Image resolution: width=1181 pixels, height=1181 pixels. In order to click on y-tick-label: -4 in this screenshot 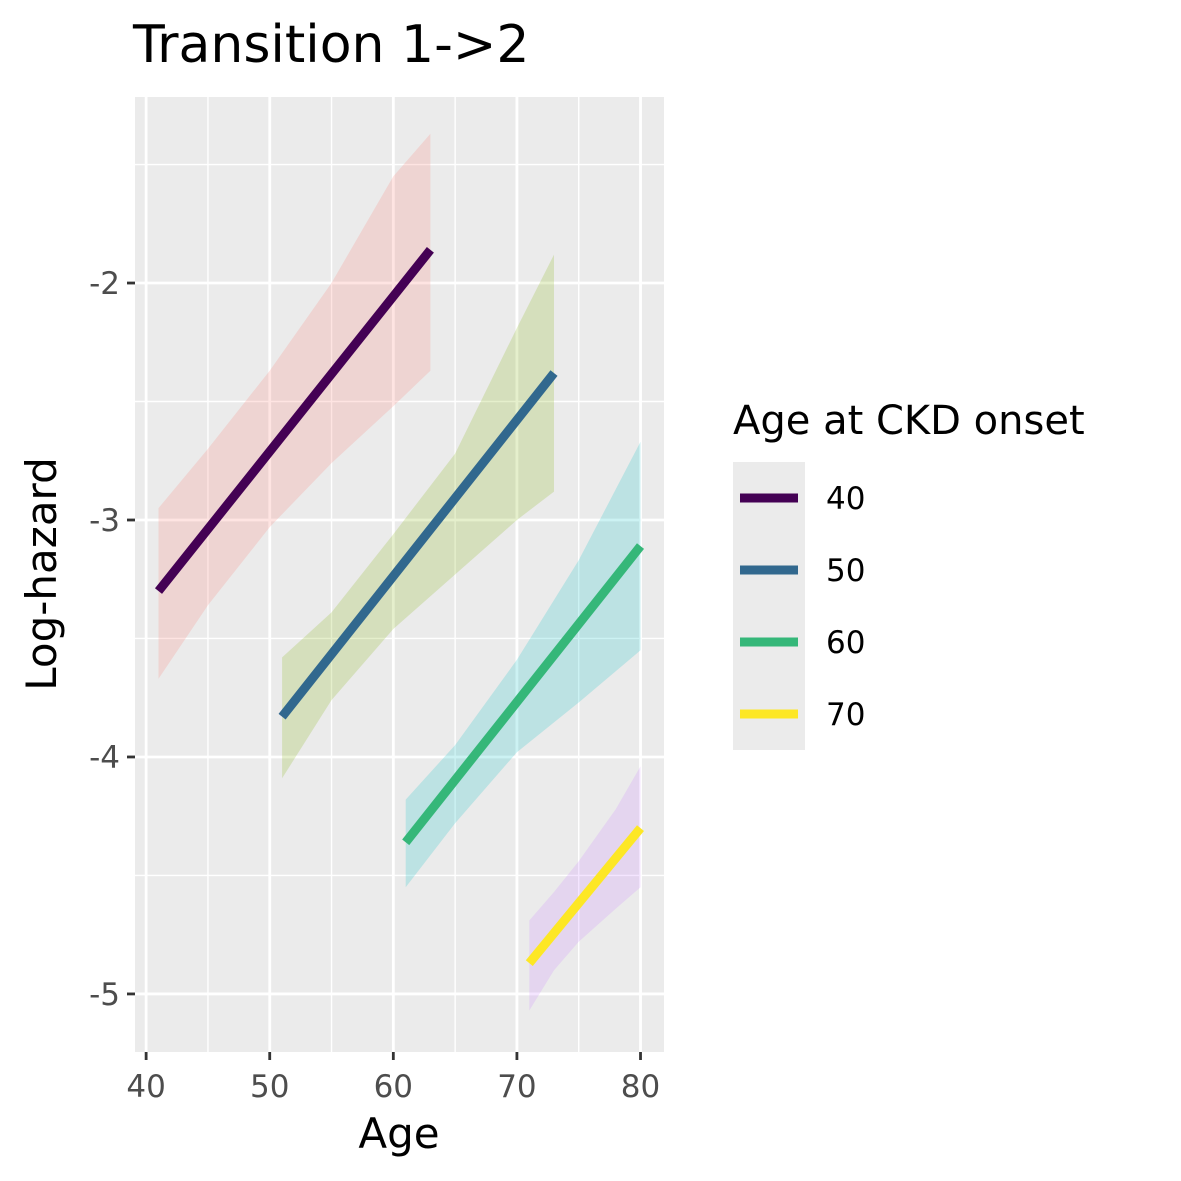, I will do `click(104, 758)`.